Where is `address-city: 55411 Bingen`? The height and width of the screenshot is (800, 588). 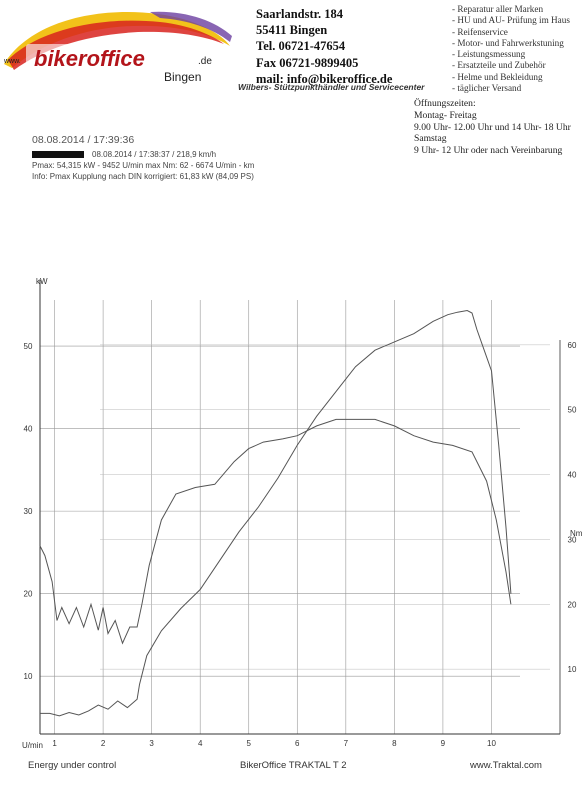
address-city: 55411 Bingen is located at coordinates (292, 30).